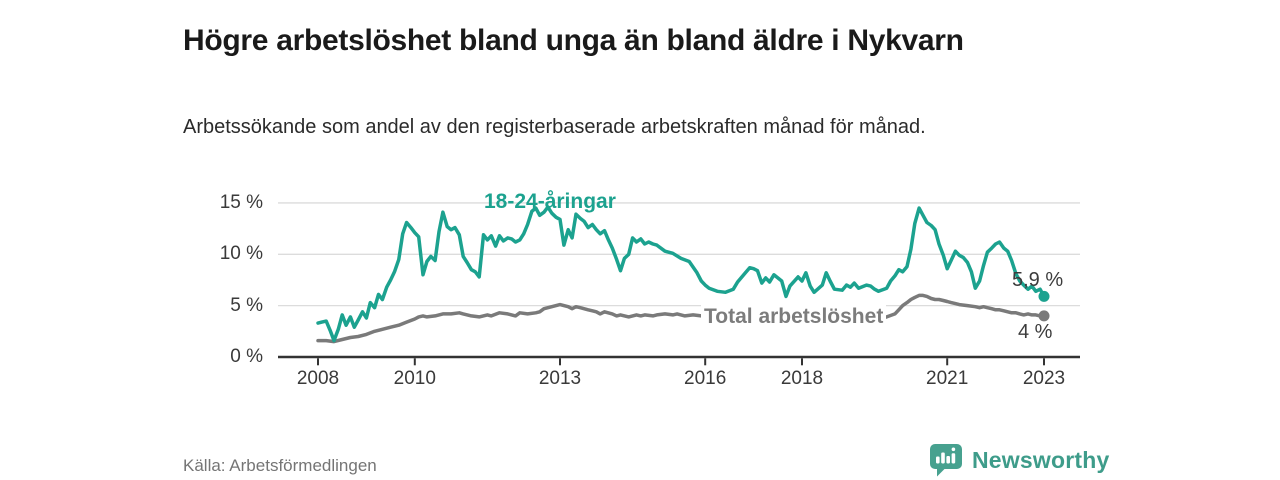 The height and width of the screenshot is (480, 1280). Describe the element at coordinates (946, 460) in the screenshot. I see `newsworthy-bubble-chart-icon` at that location.